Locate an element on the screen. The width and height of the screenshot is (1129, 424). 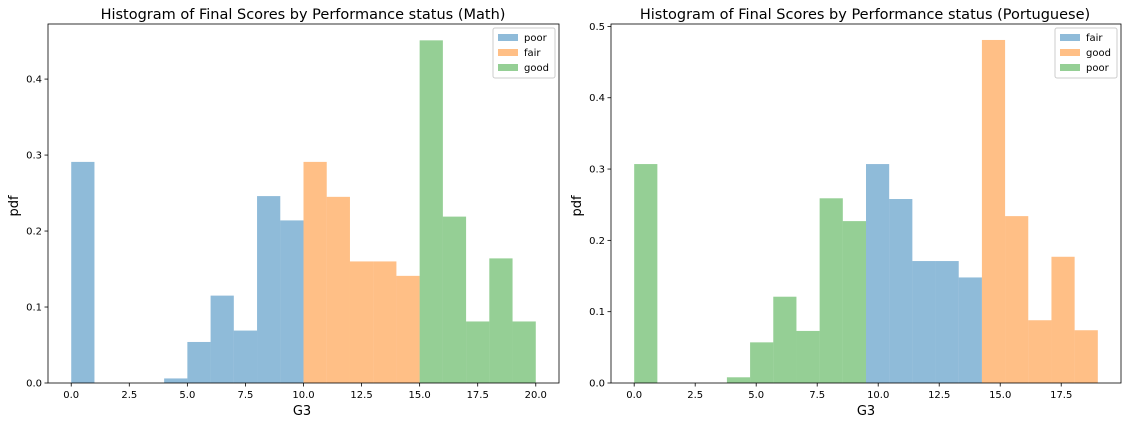
math-legend: poor fair good is located at coordinates (524, 53).